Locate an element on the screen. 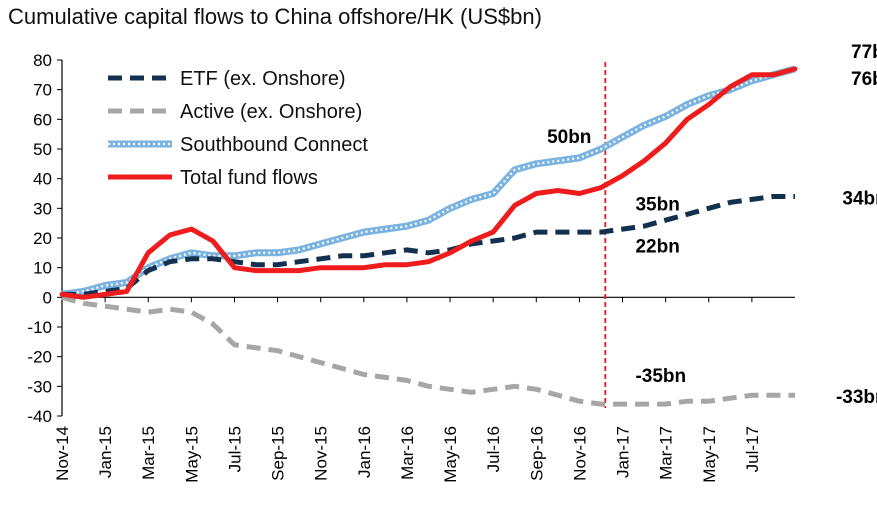  y-tick-label: 30 is located at coordinates (42, 208).